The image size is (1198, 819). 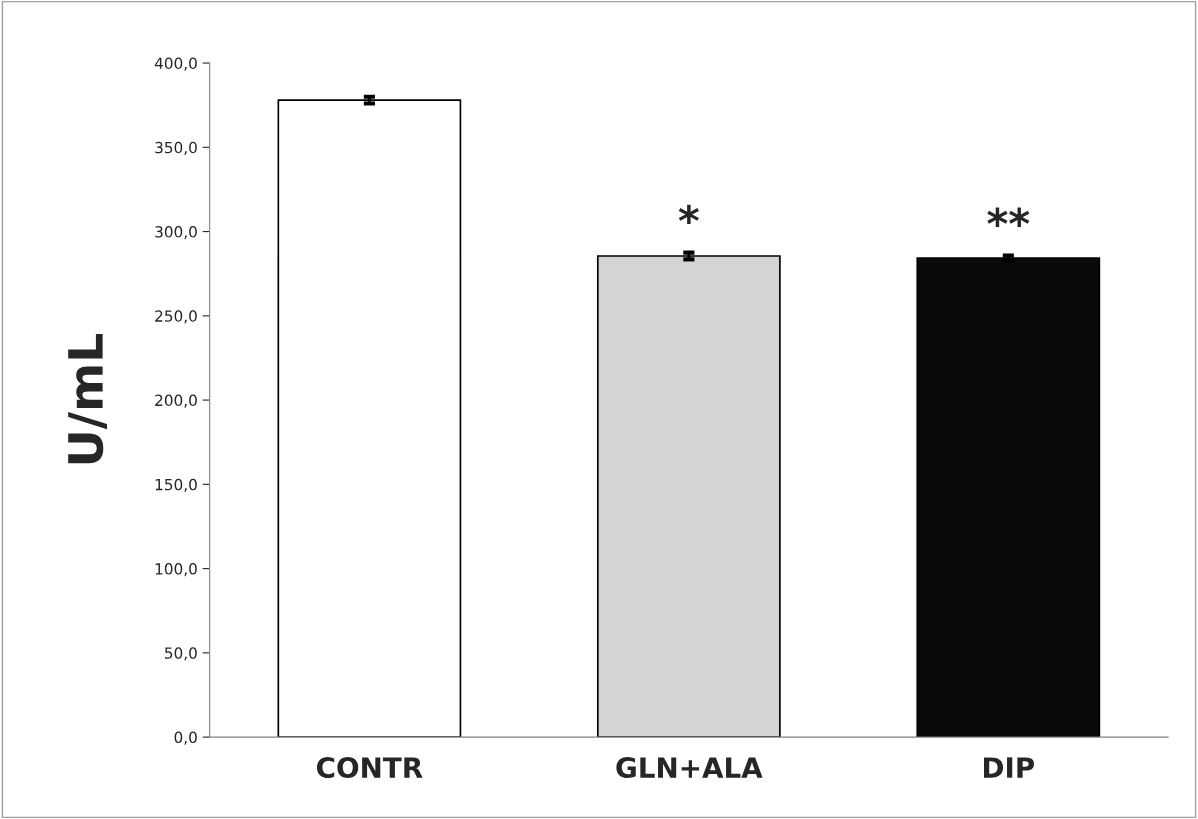 I want to click on y-tick-label: 300,0, so click(x=176, y=233).